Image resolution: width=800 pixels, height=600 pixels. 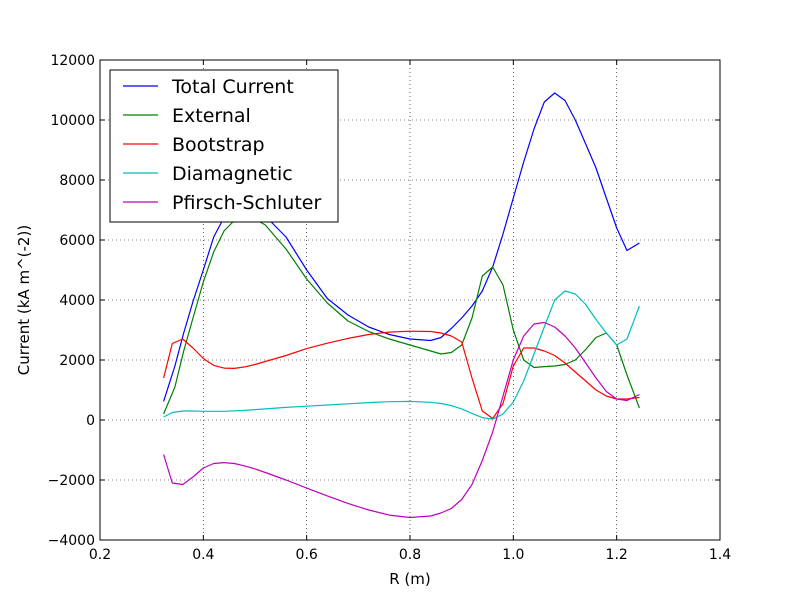 What do you see at coordinates (410, 579) in the screenshot?
I see `x-axis-label: R (m)` at bounding box center [410, 579].